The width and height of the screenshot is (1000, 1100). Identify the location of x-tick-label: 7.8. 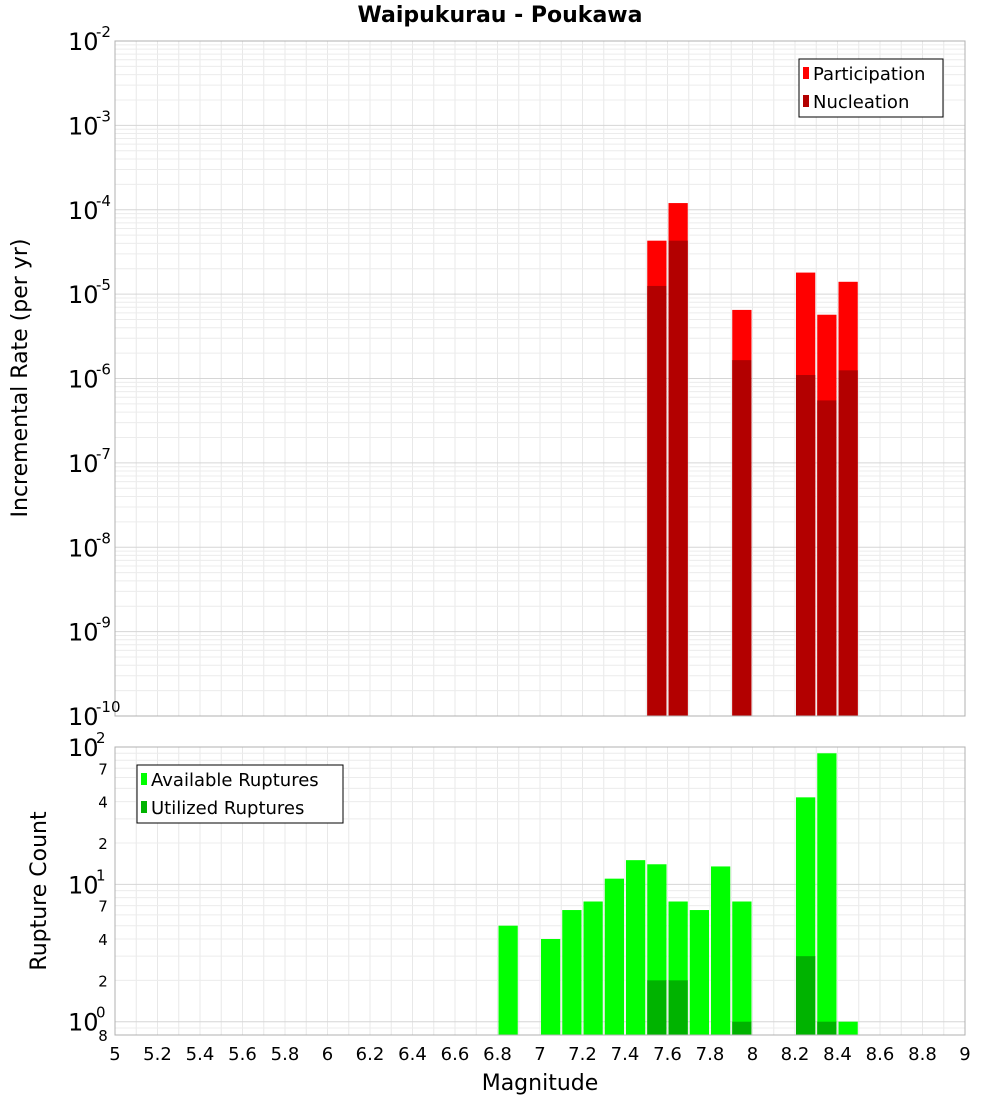
(710, 1054).